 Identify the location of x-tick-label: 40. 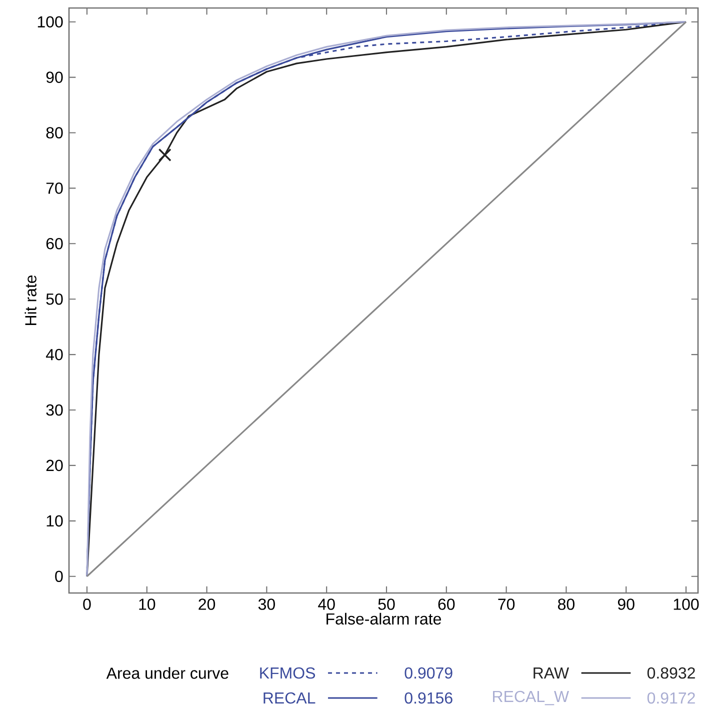
(326, 604).